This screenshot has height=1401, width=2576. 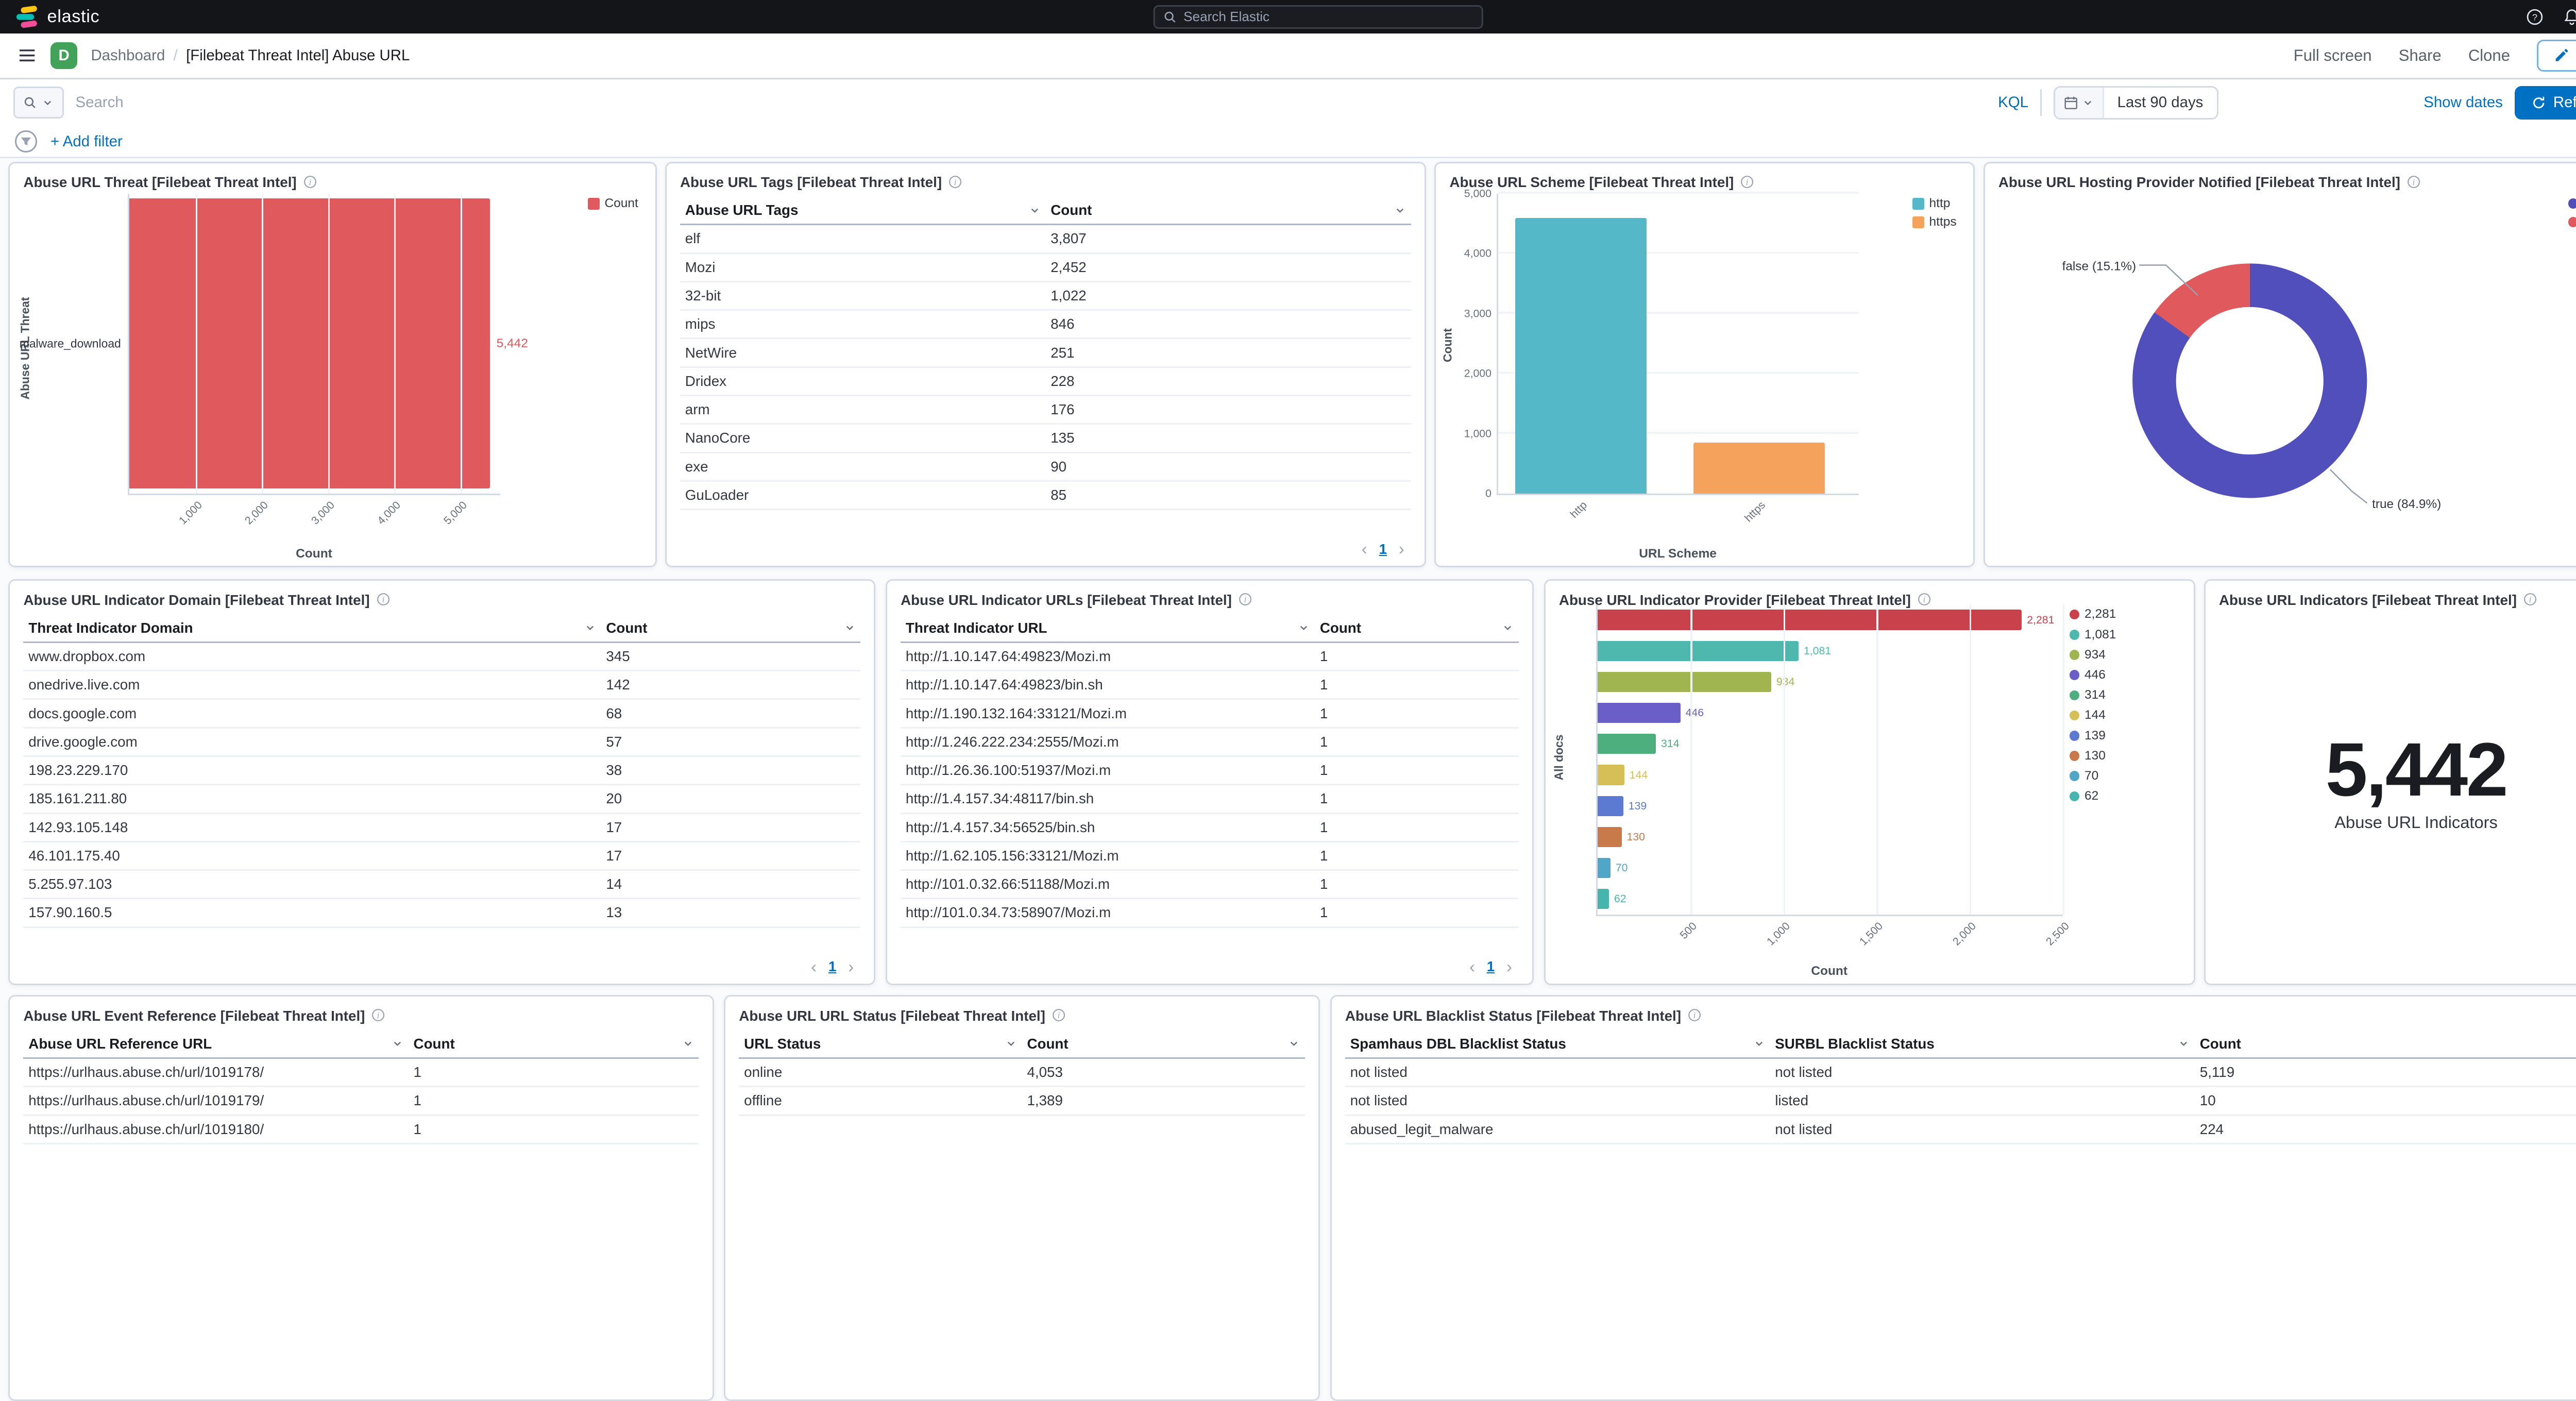 What do you see at coordinates (64, 56) in the screenshot?
I see `space-avatar: D` at bounding box center [64, 56].